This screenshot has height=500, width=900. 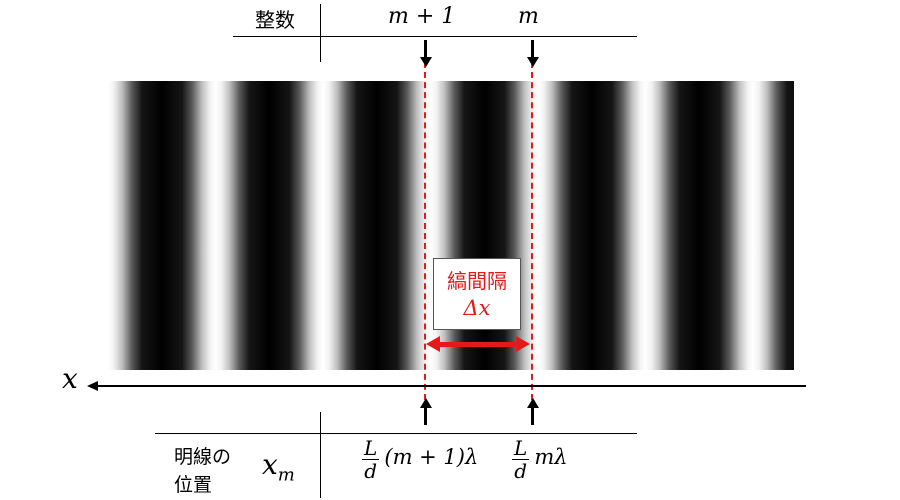 What do you see at coordinates (528, 16) in the screenshot?
I see `order-m-label: m` at bounding box center [528, 16].